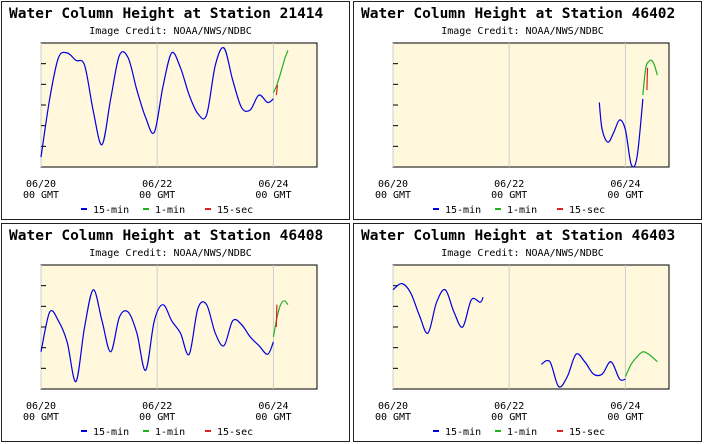 The width and height of the screenshot is (704, 444). What do you see at coordinates (518, 14) in the screenshot?
I see `chart-title: Water Column Height at Station 46402` at bounding box center [518, 14].